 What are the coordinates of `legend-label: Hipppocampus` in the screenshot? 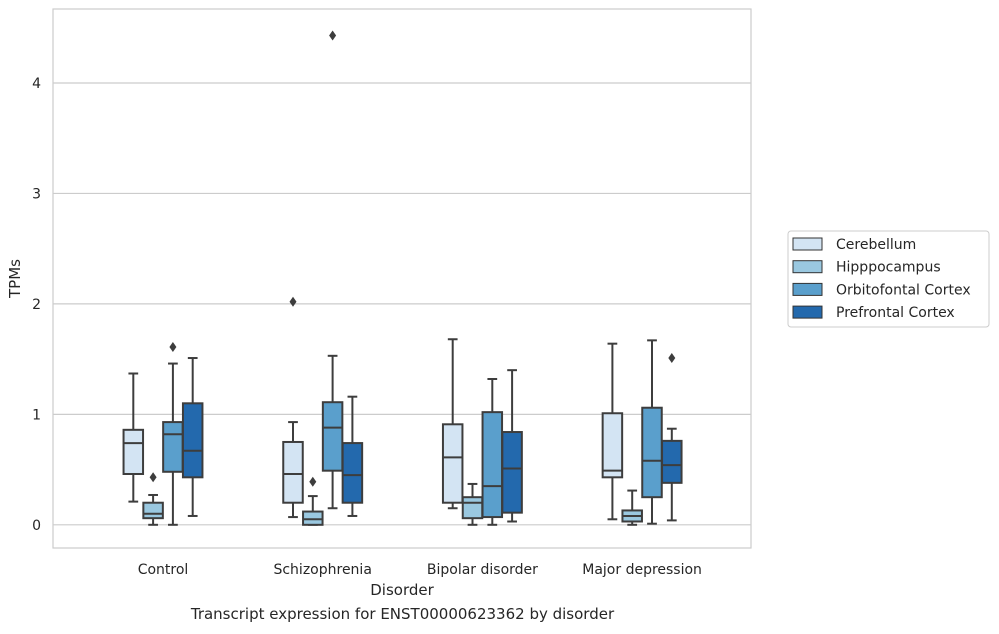 It's located at (888, 268).